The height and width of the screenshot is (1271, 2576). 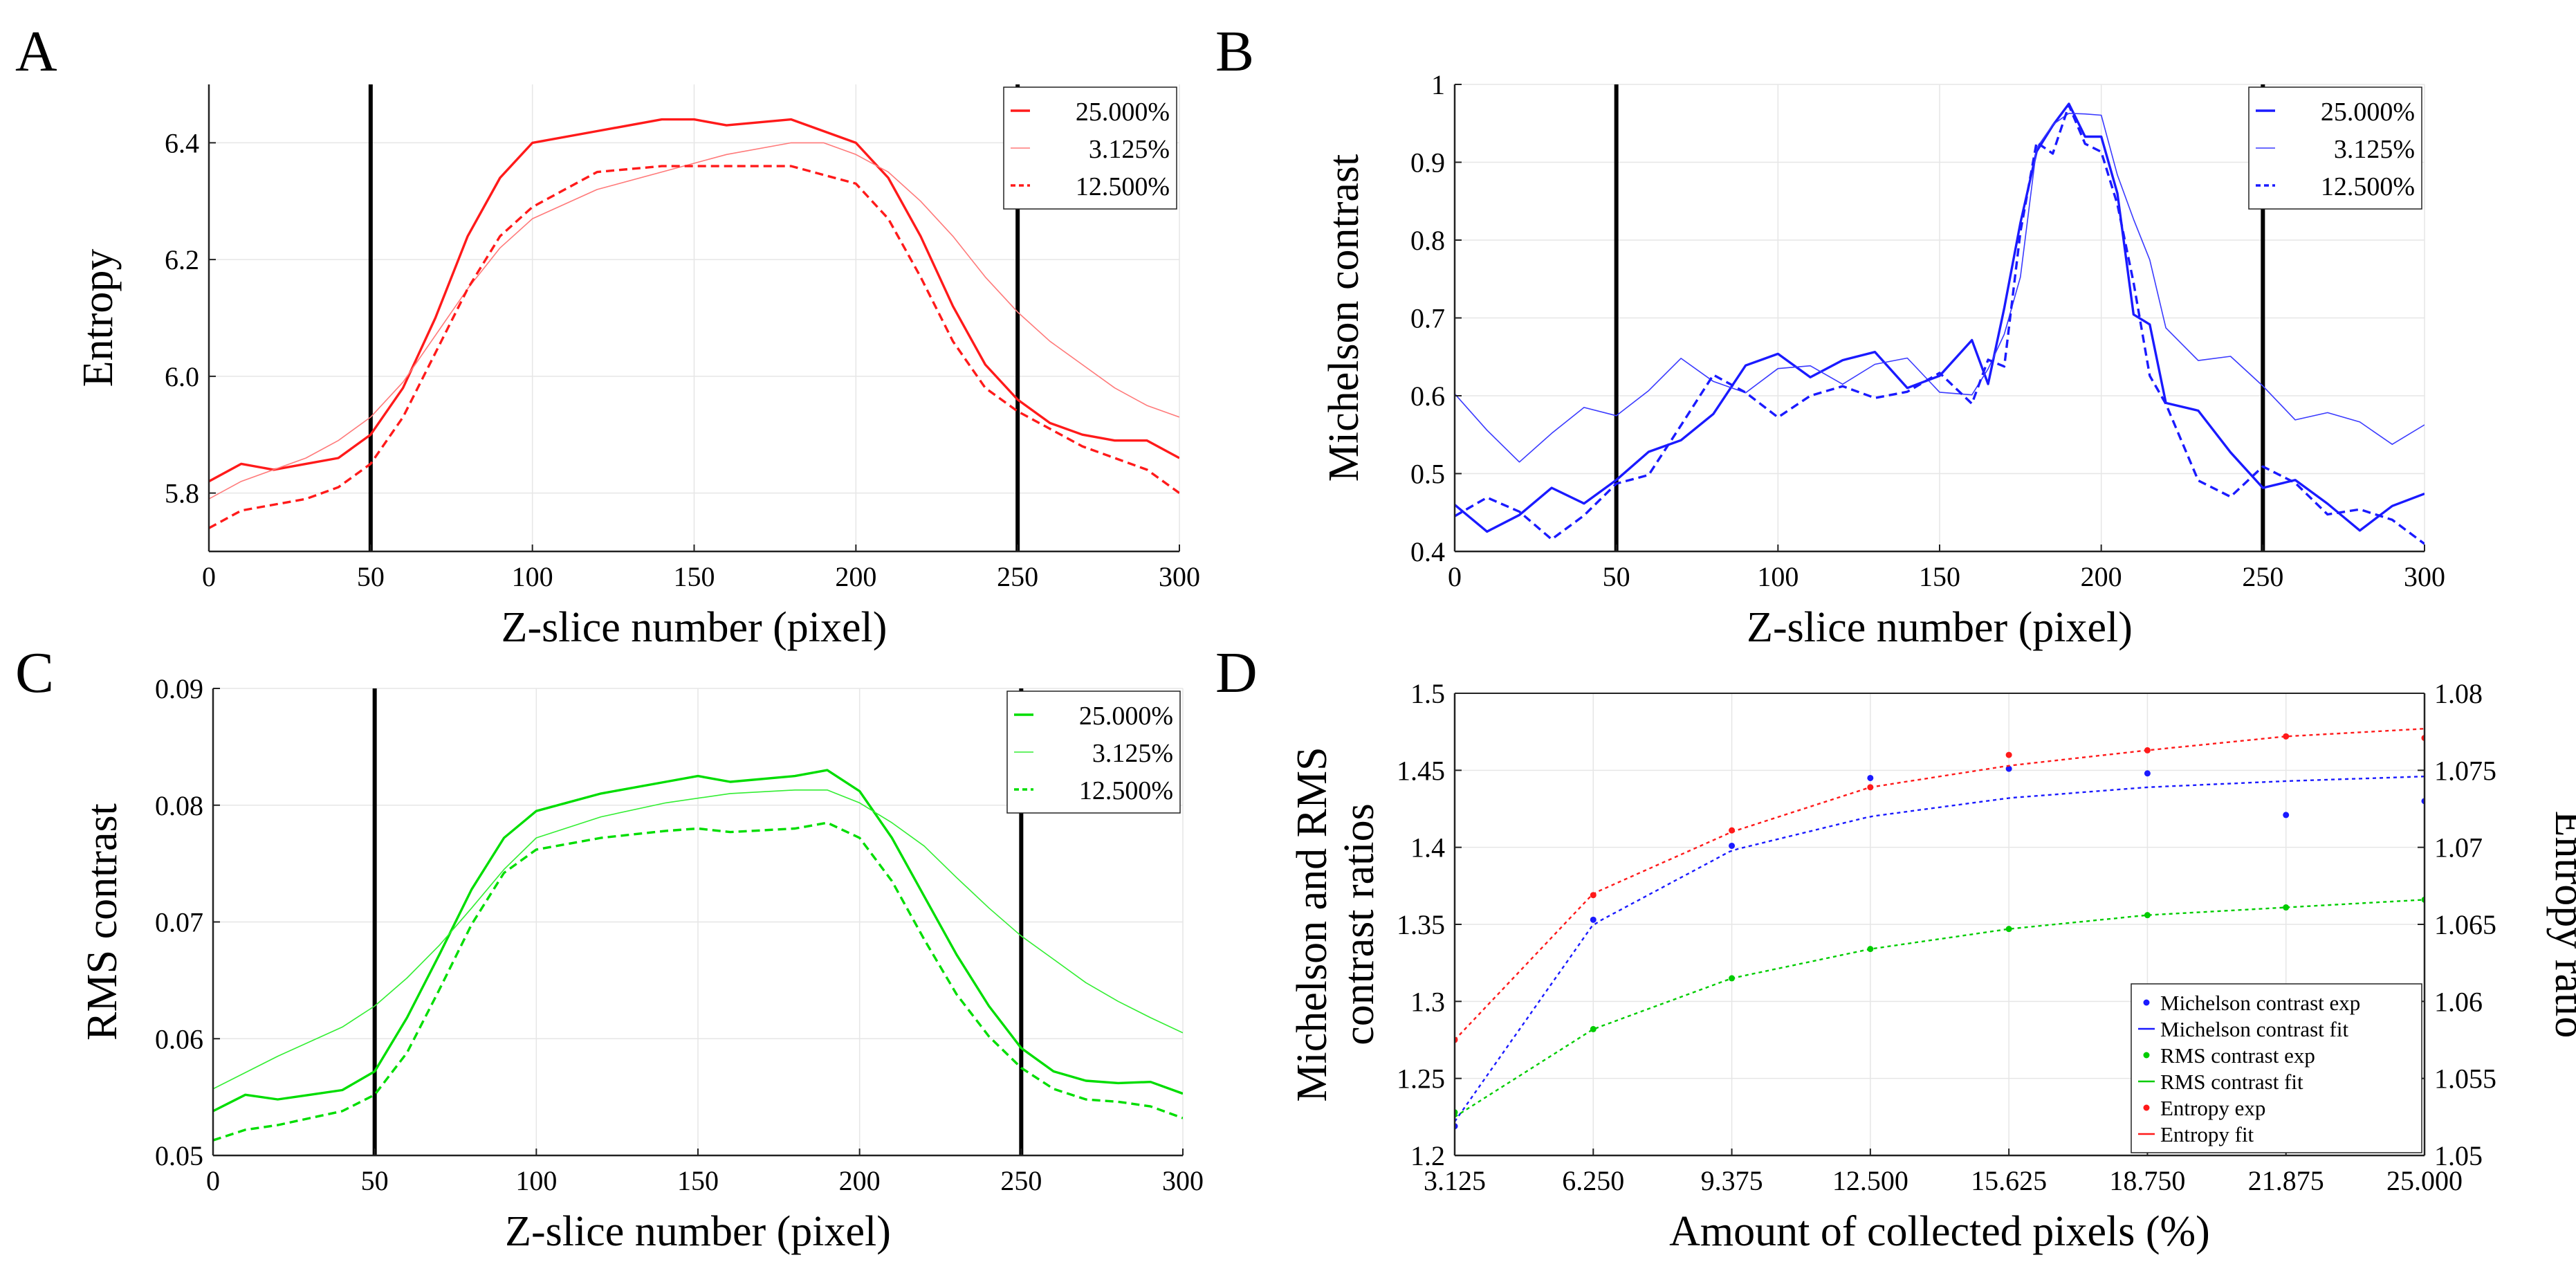 What do you see at coordinates (2286, 1180) in the screenshot?
I see `x-tick-label: 21.875` at bounding box center [2286, 1180].